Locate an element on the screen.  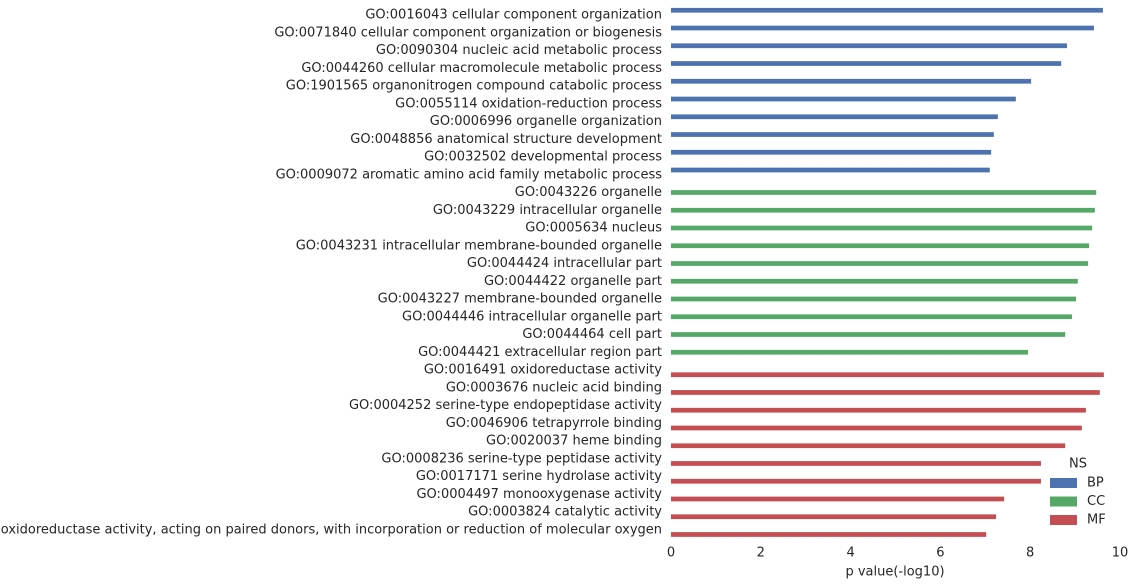
x-tick-label: 6 is located at coordinates (940, 553).